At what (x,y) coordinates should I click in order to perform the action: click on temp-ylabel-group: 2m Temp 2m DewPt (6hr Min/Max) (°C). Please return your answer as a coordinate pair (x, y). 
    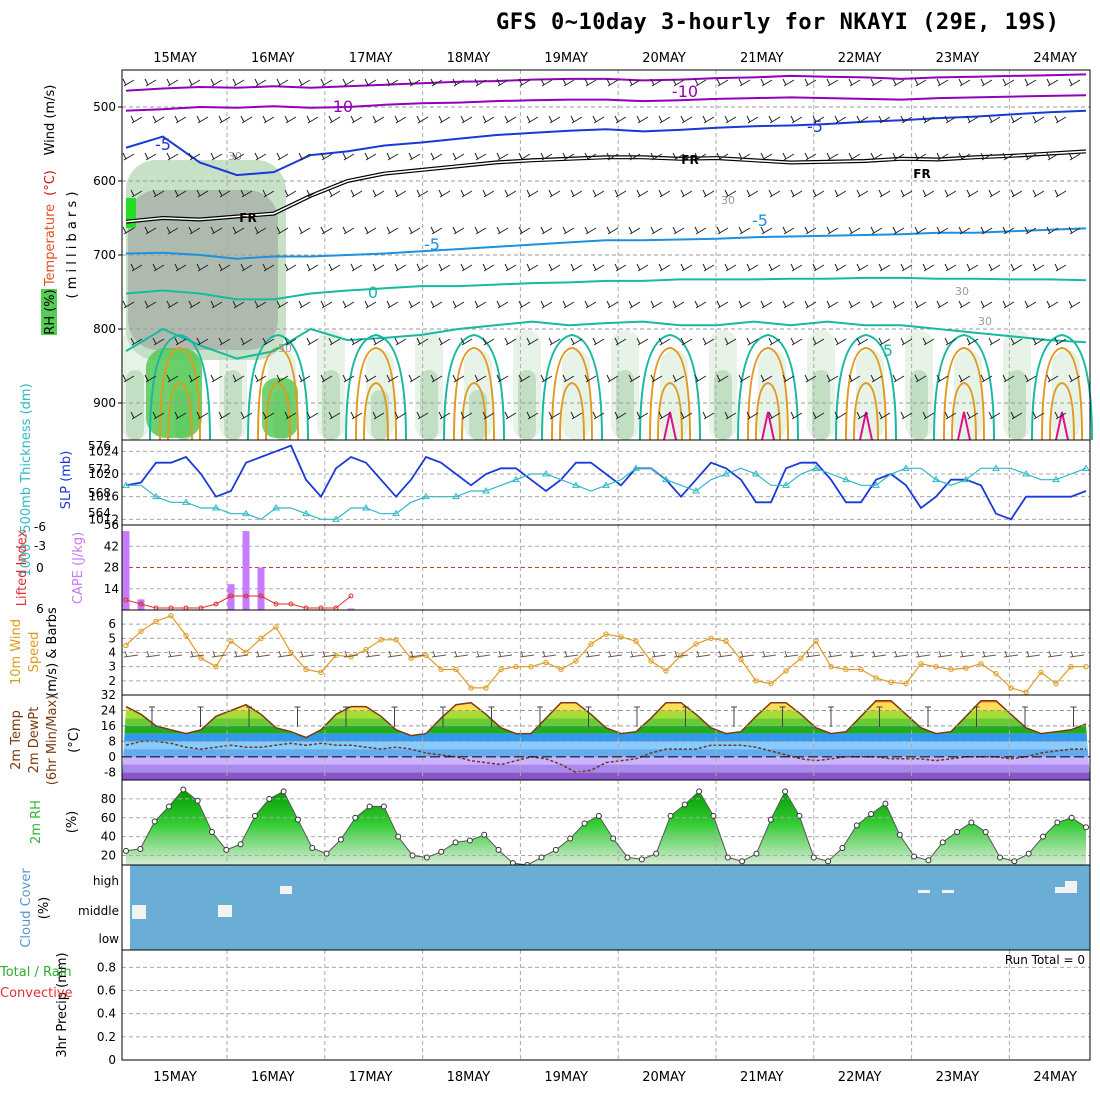
    Looking at the image, I should click on (45, 740).